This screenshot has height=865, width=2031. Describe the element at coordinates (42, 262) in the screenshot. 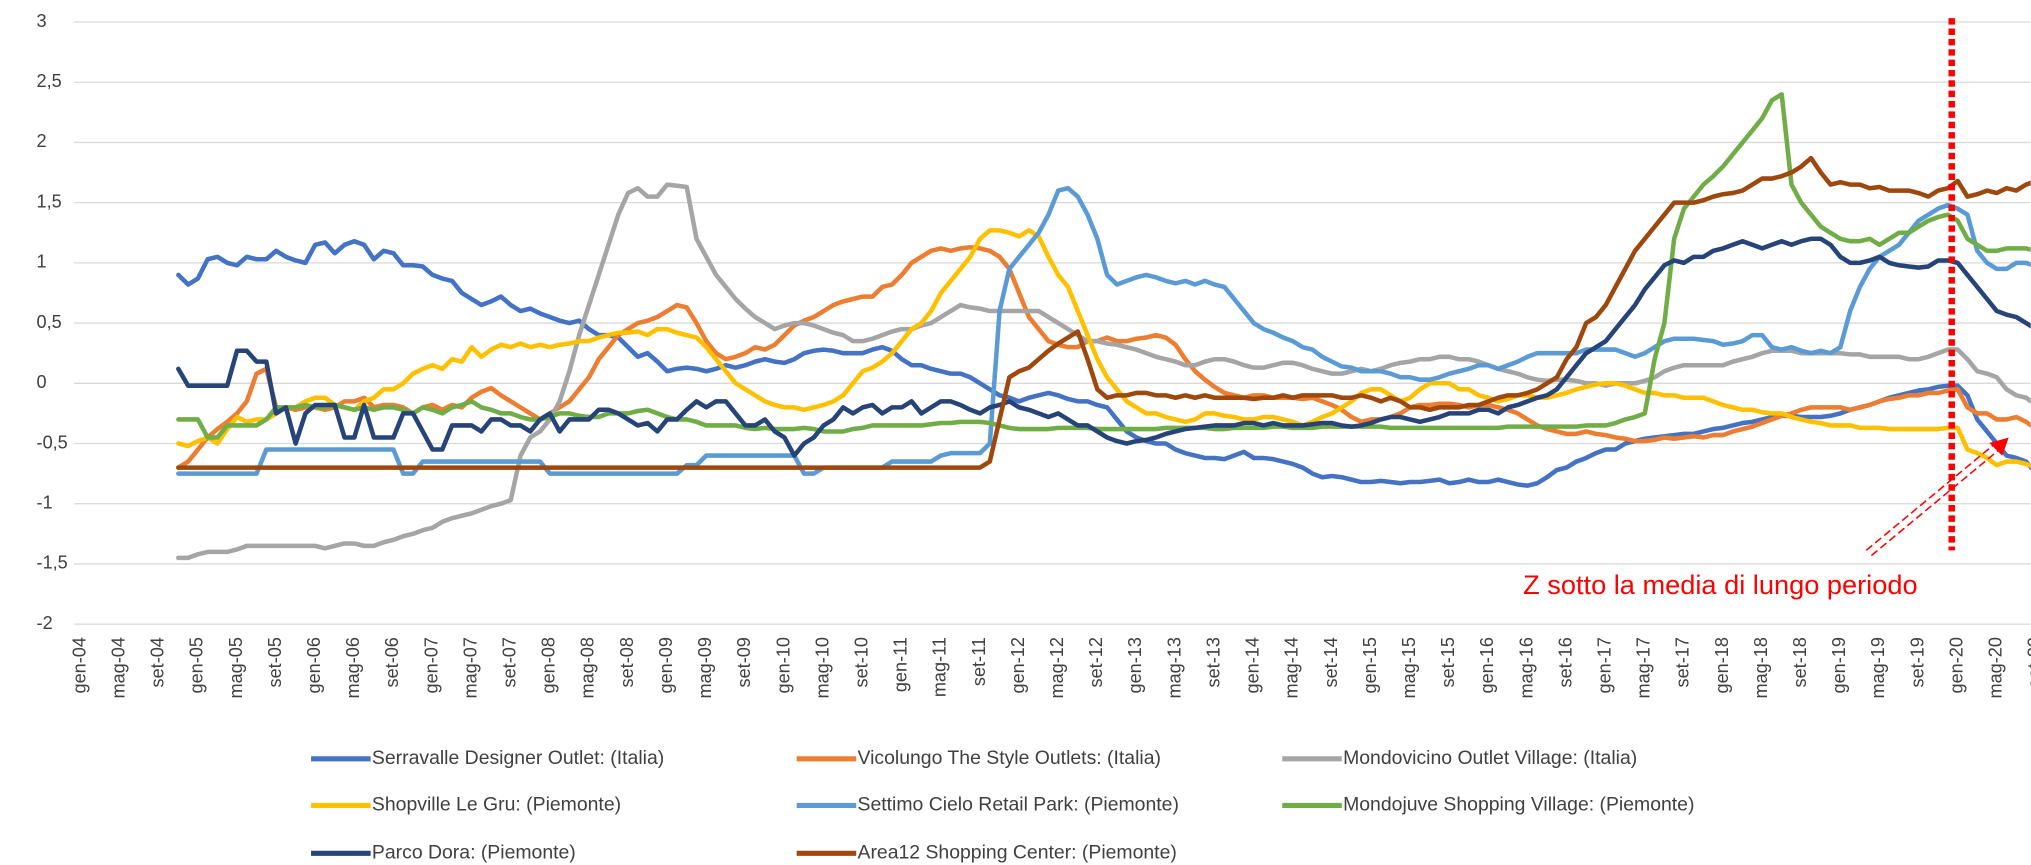

I see `y-tick-label: 1` at that location.